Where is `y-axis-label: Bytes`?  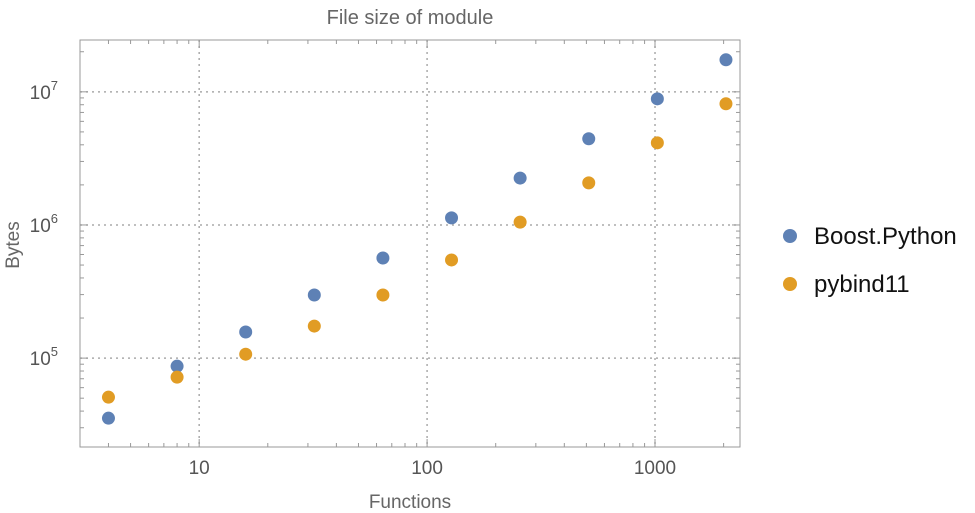
y-axis-label: Bytes is located at coordinates (13, 245).